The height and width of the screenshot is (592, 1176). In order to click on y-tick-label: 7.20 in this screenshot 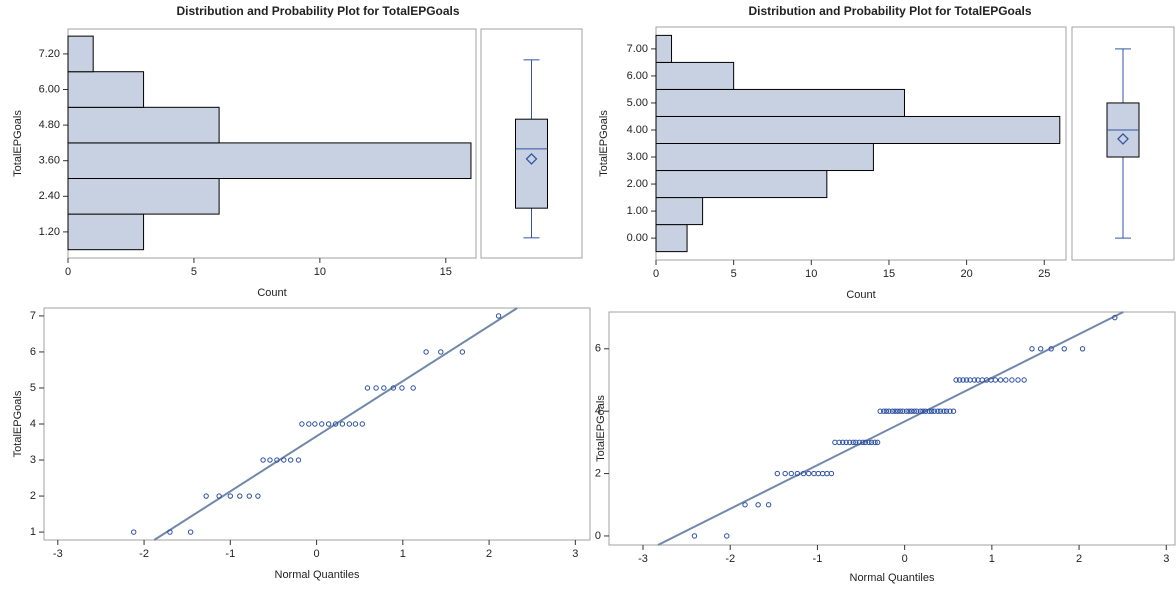, I will do `click(49, 54)`.